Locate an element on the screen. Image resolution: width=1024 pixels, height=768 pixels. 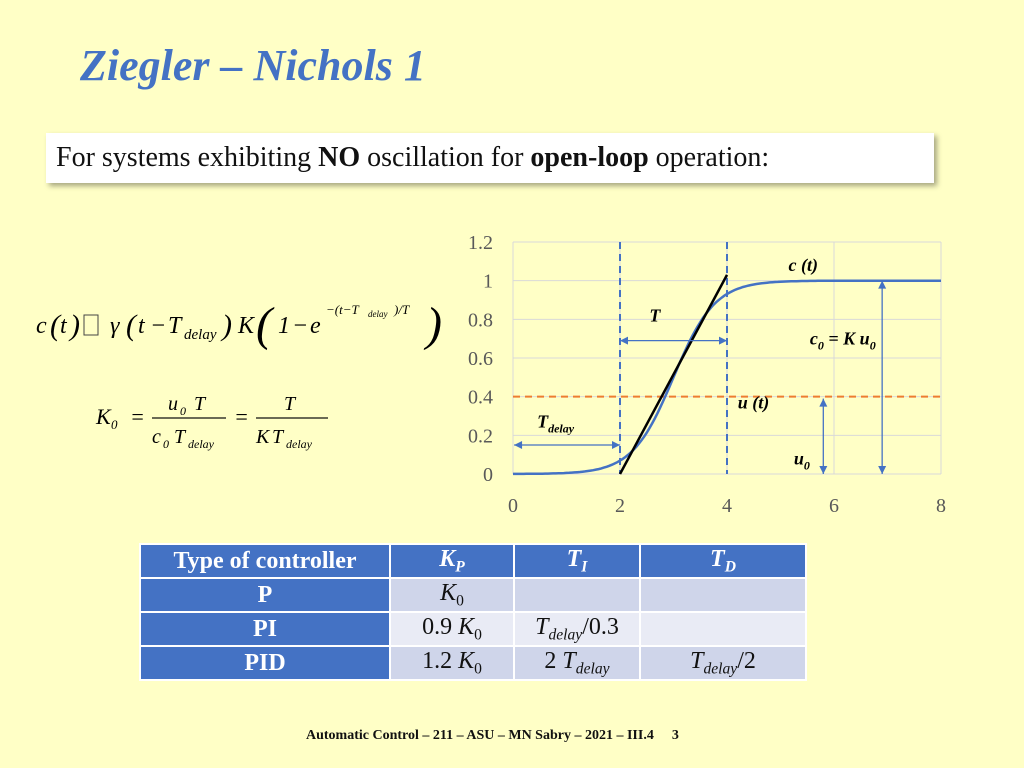
x-tick-label: 4 is located at coordinates (727, 506).